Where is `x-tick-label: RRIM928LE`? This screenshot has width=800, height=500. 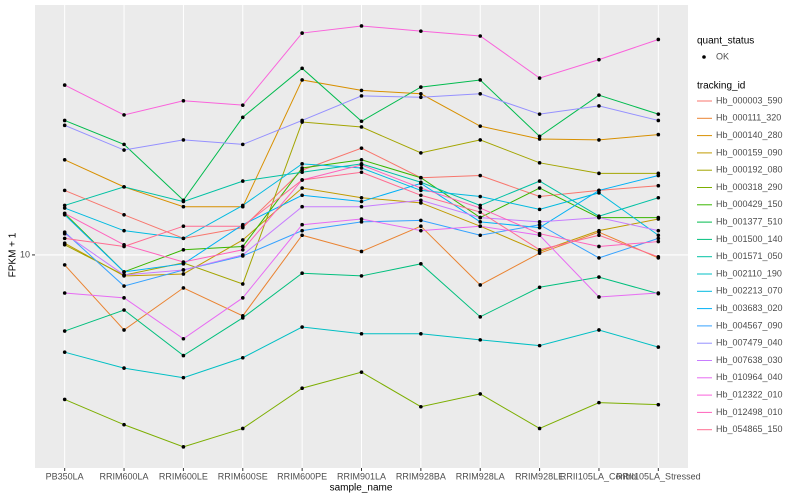
x-tick-label: RRIM928LE is located at coordinates (539, 476).